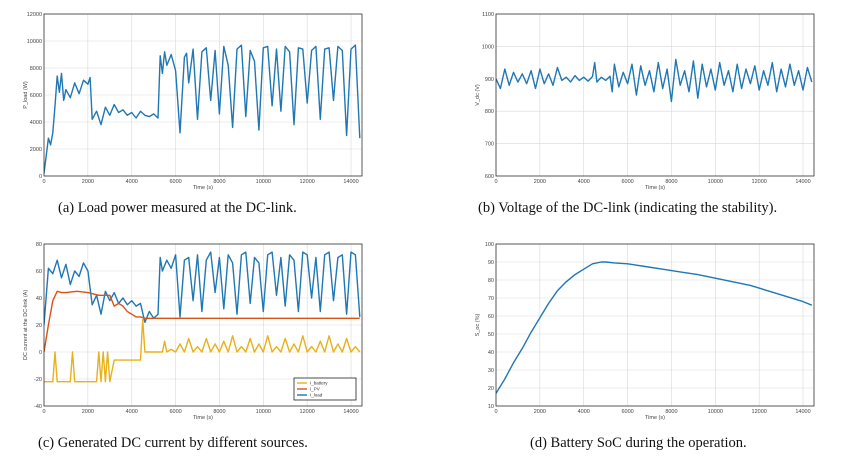  What do you see at coordinates (36, 150) in the screenshot?
I see `y-tick-label: 2000` at bounding box center [36, 150].